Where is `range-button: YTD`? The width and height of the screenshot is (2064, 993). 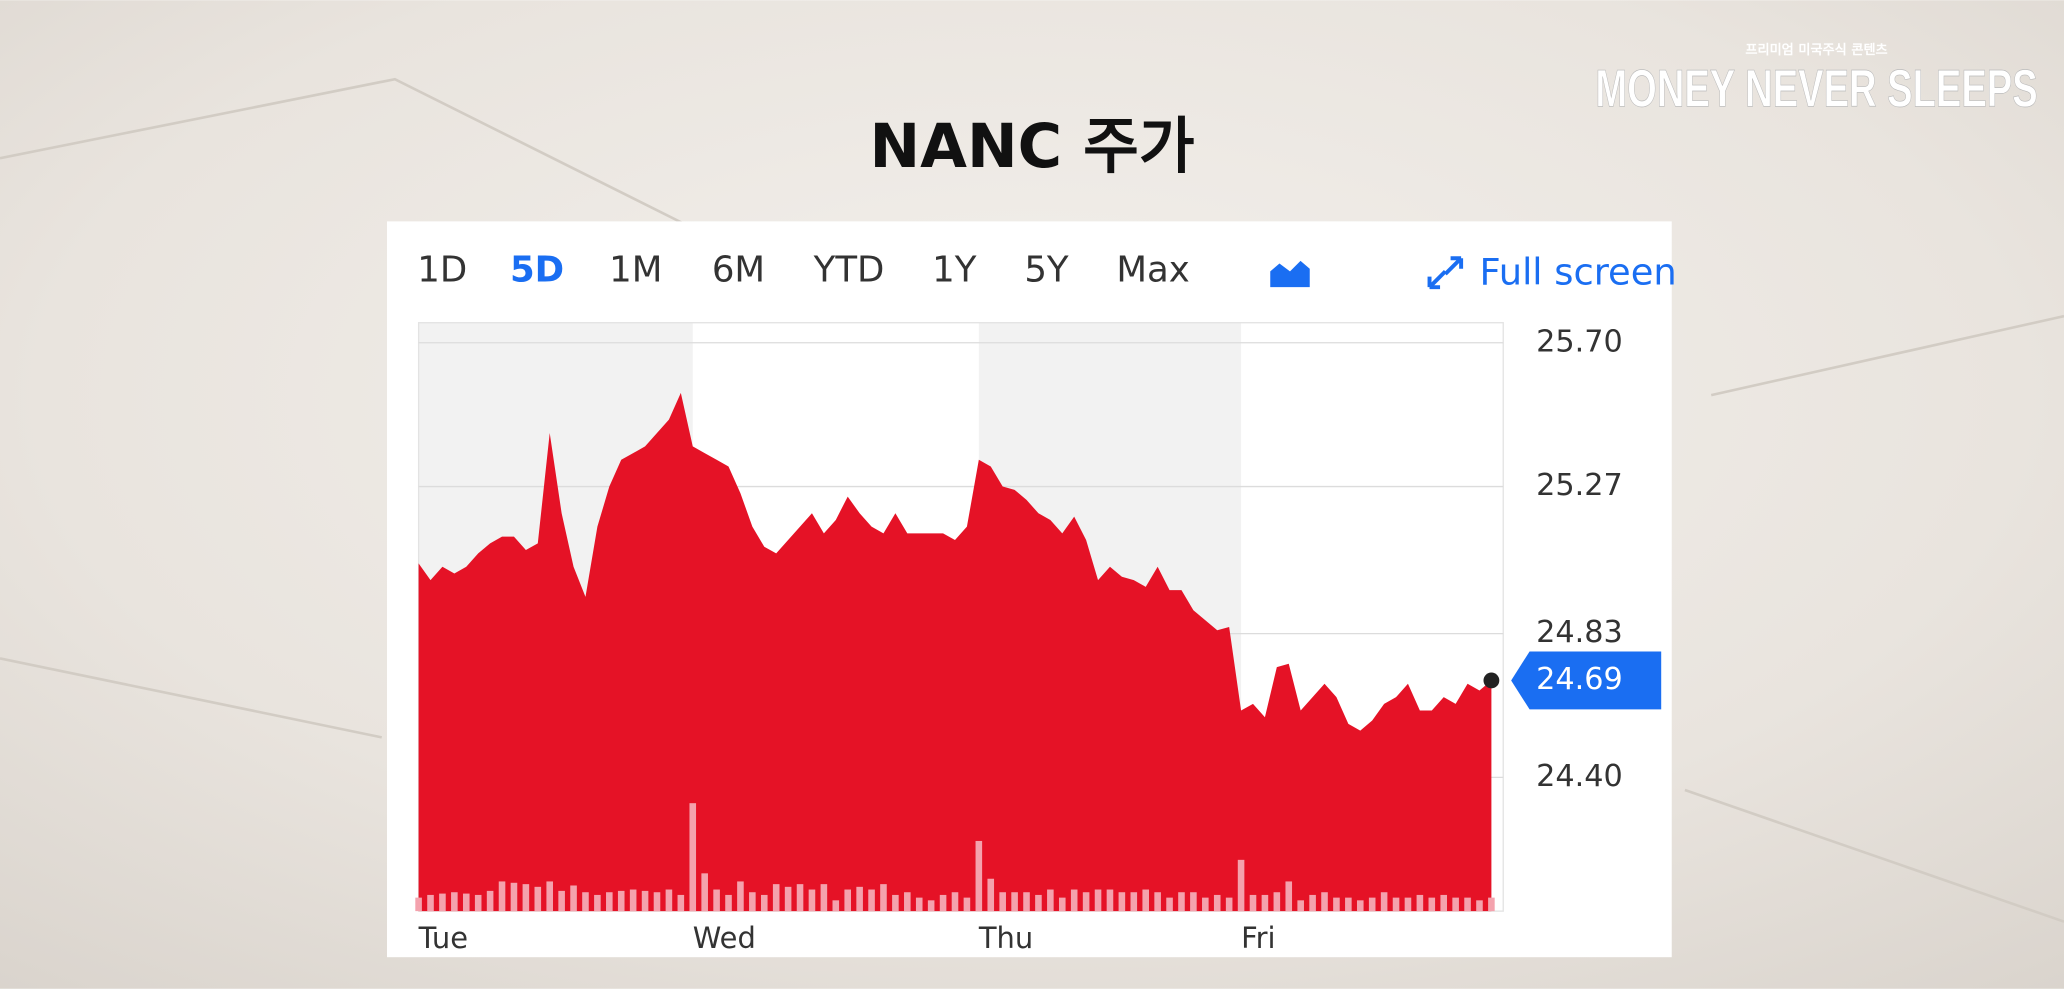
range-button: YTD is located at coordinates (849, 269).